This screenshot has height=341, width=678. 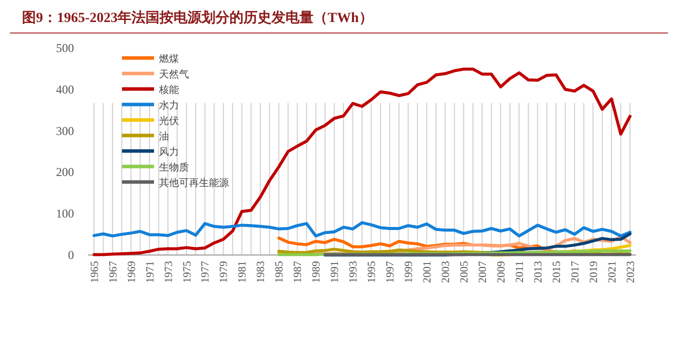 I want to click on x-tick-label: 1989, so click(x=316, y=271).